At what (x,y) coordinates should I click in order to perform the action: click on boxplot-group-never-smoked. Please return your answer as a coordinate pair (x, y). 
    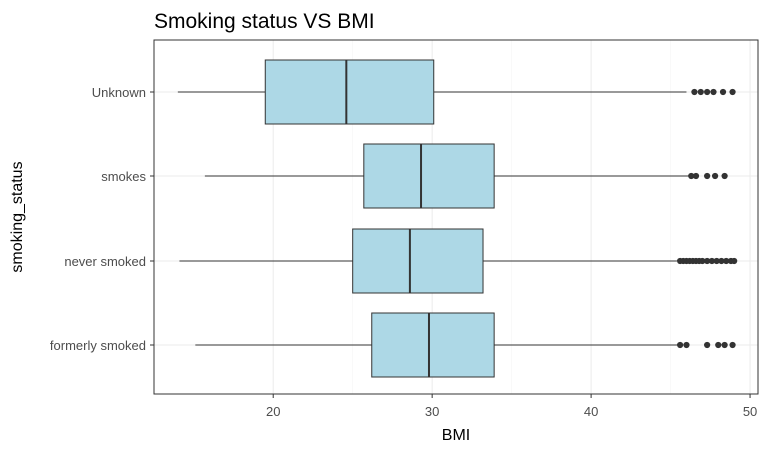
    Looking at the image, I should click on (458, 261).